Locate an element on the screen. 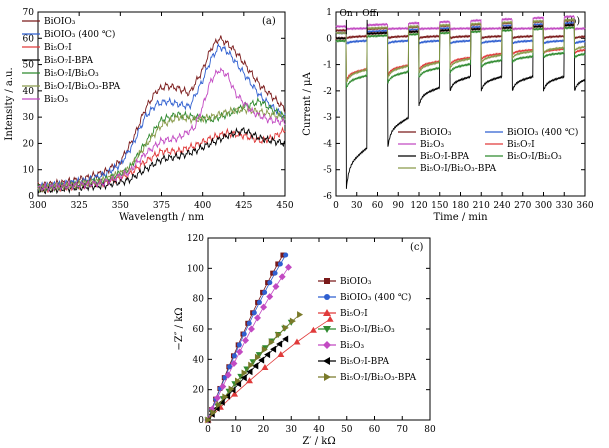  x-tick-label: 50 is located at coordinates (347, 430).